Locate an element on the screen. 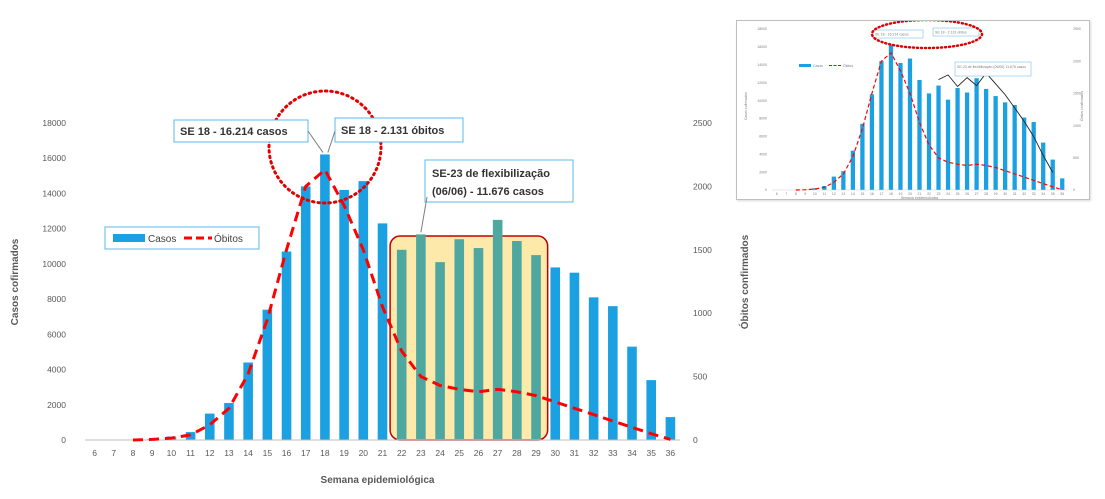 Image resolution: width=1105 pixels, height=499 pixels. x-tick-label: 30 is located at coordinates (556, 453).